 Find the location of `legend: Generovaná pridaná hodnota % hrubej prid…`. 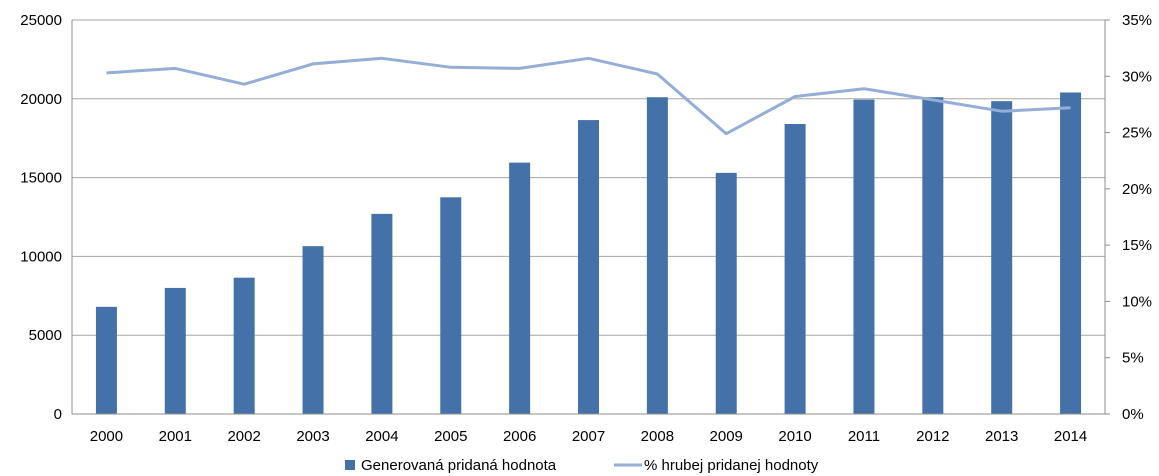

legend: Generovaná pridaná hodnota % hrubej prid… is located at coordinates (582, 465).